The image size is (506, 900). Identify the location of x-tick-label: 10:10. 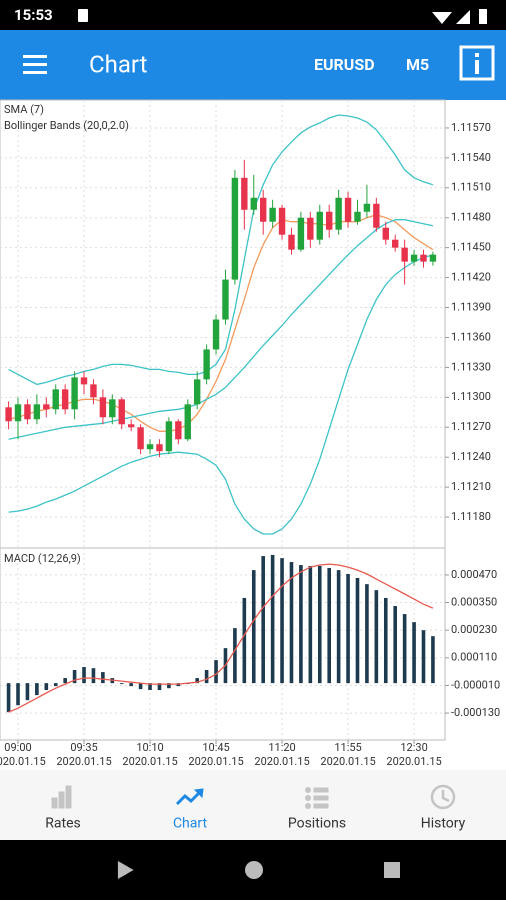
(149, 747).